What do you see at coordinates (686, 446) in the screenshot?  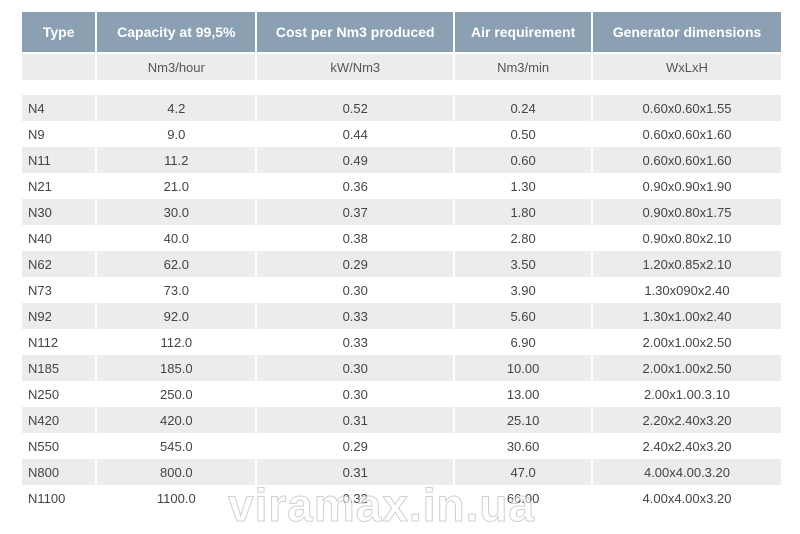 I see `cell-dimensions: 2.40x2.40x3.20` at bounding box center [686, 446].